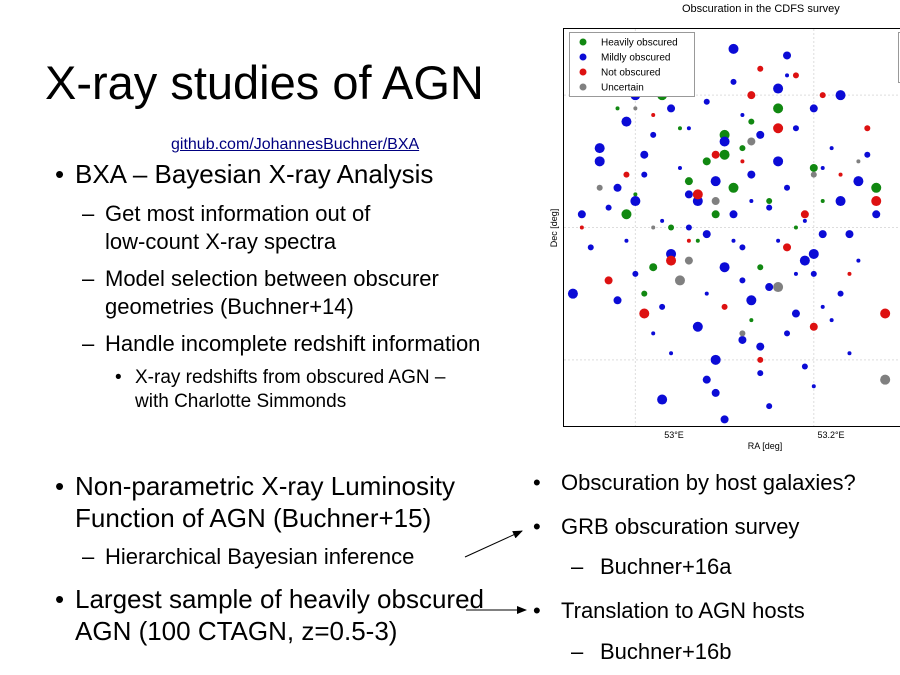 Image resolution: width=900 pixels, height=675 pixels. I want to click on sub-bullet-text: Hierarchical Bayesian inference, so click(260, 556).